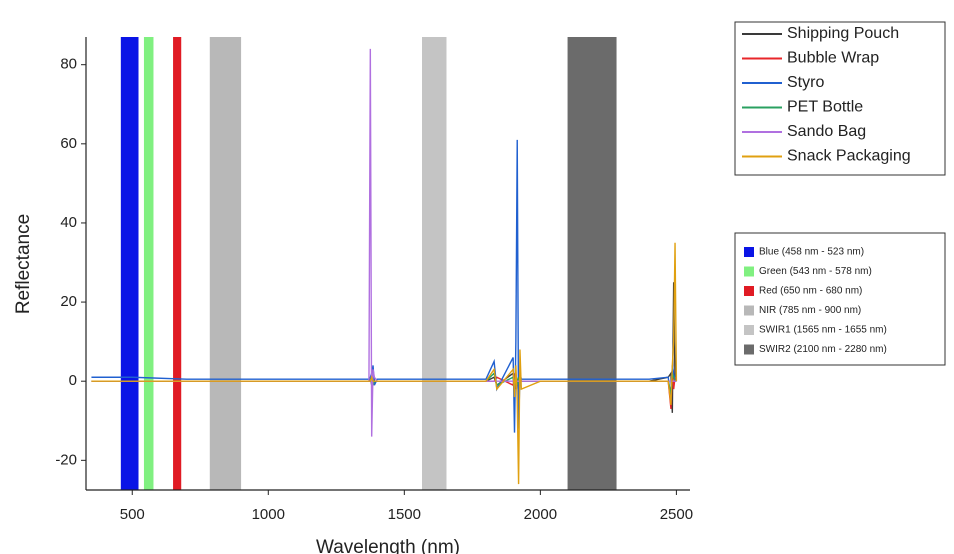 This screenshot has width=954, height=554. What do you see at coordinates (68, 222) in the screenshot?
I see `y-tick-label: 40` at bounding box center [68, 222].